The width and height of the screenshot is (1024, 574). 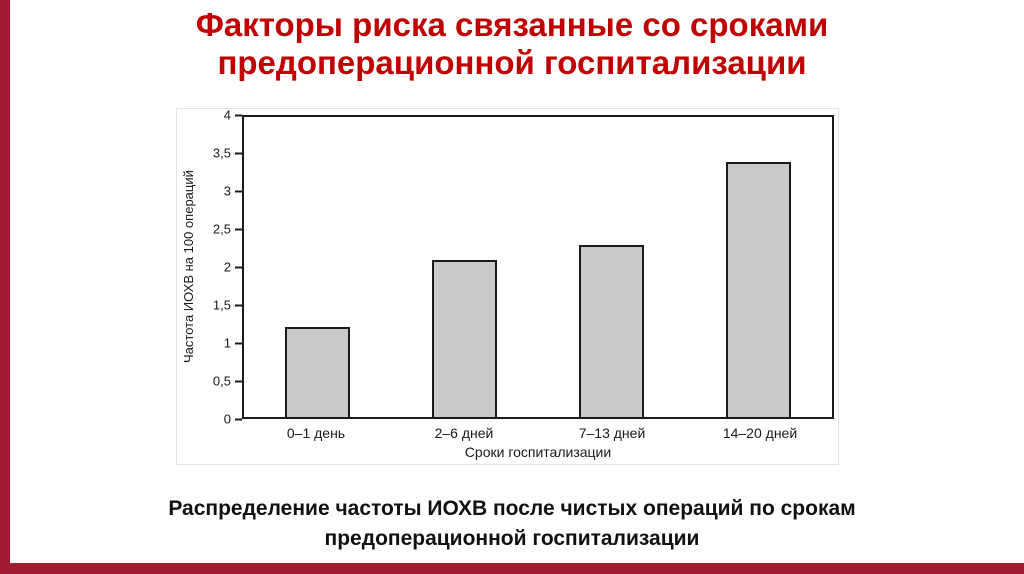 I want to click on y-axis-ticks: 0 0,5 1 1,5 2 2,5 3 3,5 4, so click(x=220, y=267).